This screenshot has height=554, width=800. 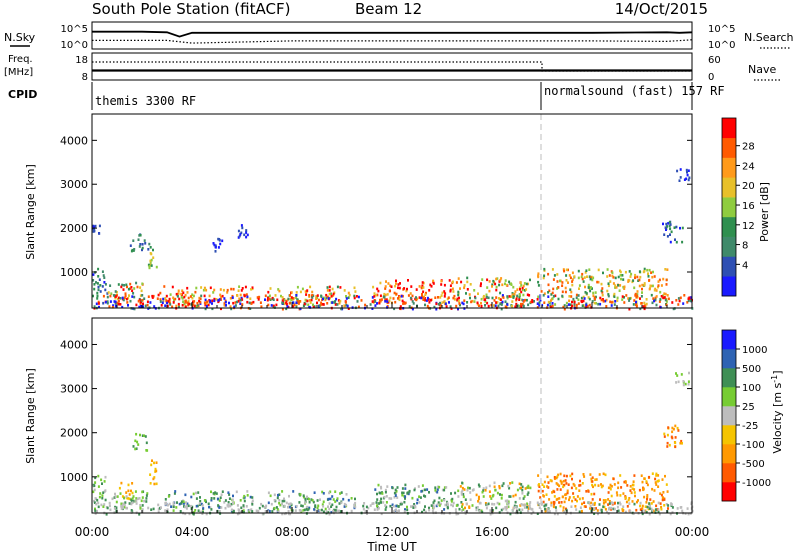 I want to click on velocity-colorbar-step, so click(x=729, y=473).